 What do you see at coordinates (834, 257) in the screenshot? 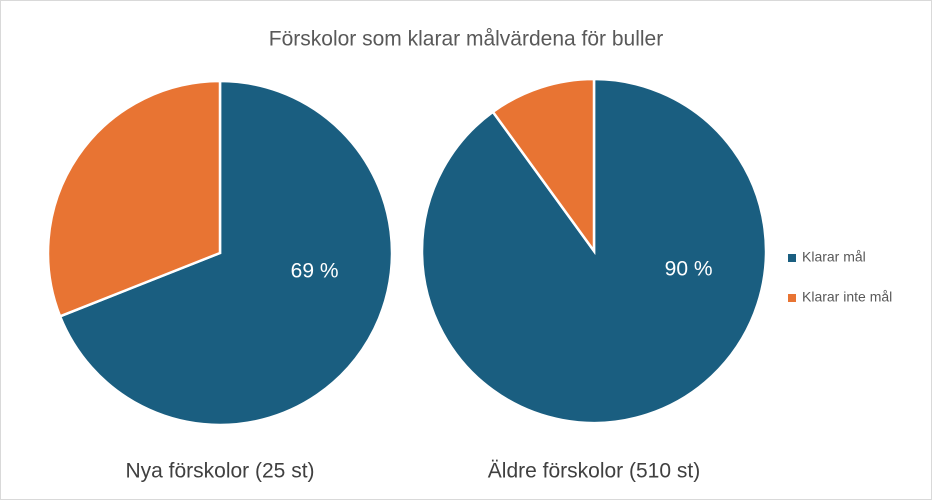
I see `legend-label: Klarar mål` at bounding box center [834, 257].